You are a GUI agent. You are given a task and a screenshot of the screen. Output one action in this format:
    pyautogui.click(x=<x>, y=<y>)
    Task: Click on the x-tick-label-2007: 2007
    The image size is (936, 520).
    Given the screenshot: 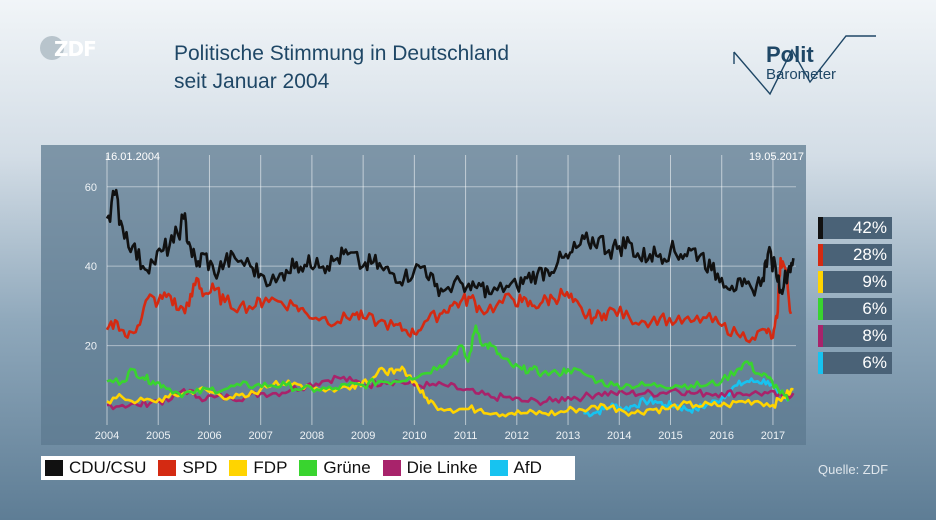 What is the action you would take?
    pyautogui.click(x=260, y=436)
    